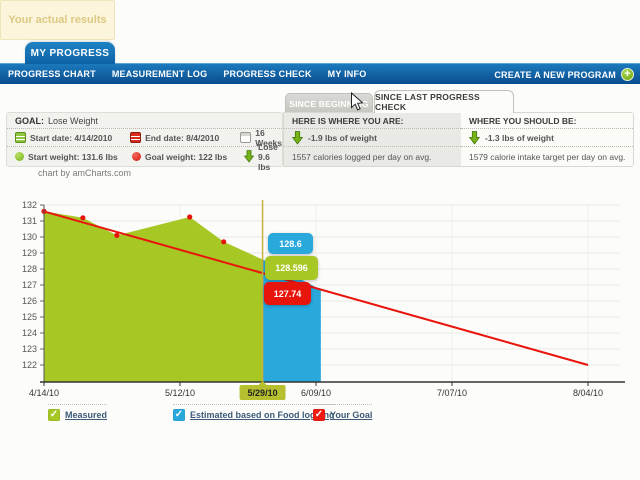 The image size is (640, 480). What do you see at coordinates (29, 285) in the screenshot?
I see `svg-text: 127` at bounding box center [29, 285].